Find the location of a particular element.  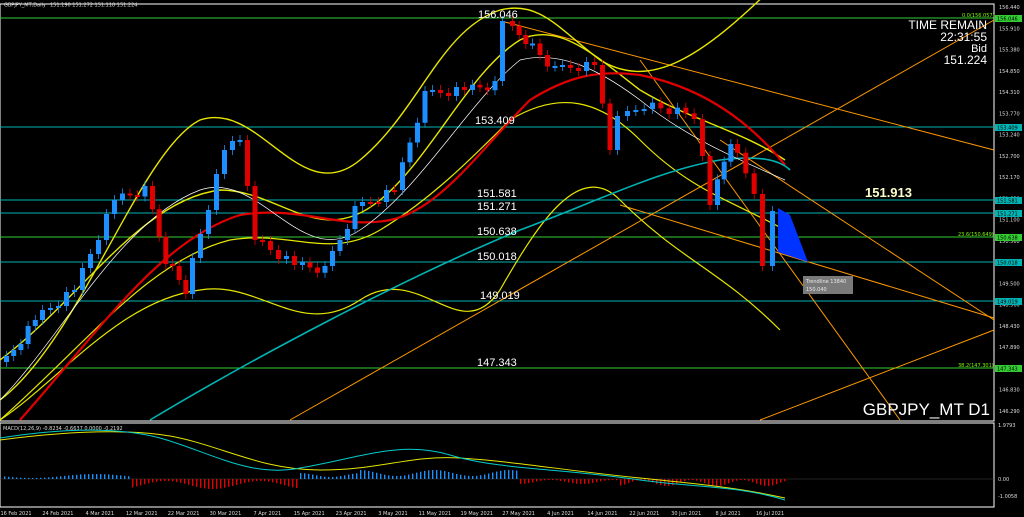

fibo-label-0: 0.0(156.057) is located at coordinates (978, 16).